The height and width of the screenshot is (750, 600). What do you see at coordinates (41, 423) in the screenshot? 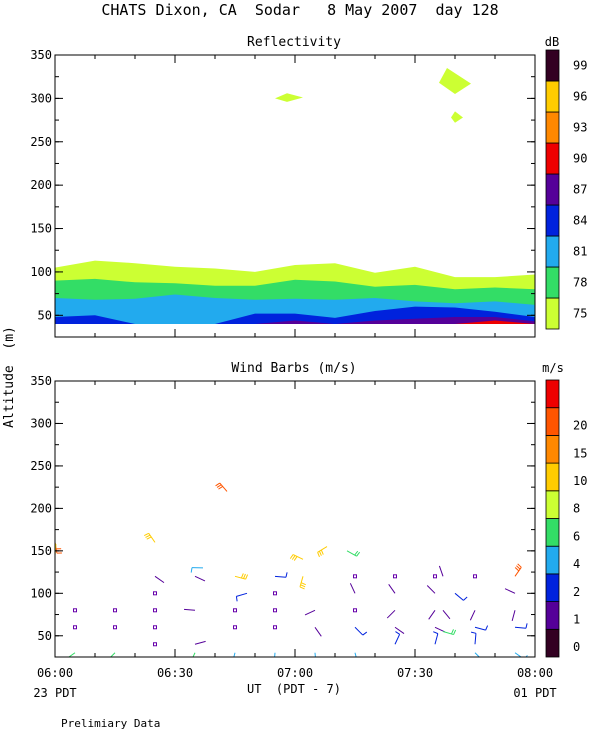
I see `y-tick-label: 300` at bounding box center [41, 423].